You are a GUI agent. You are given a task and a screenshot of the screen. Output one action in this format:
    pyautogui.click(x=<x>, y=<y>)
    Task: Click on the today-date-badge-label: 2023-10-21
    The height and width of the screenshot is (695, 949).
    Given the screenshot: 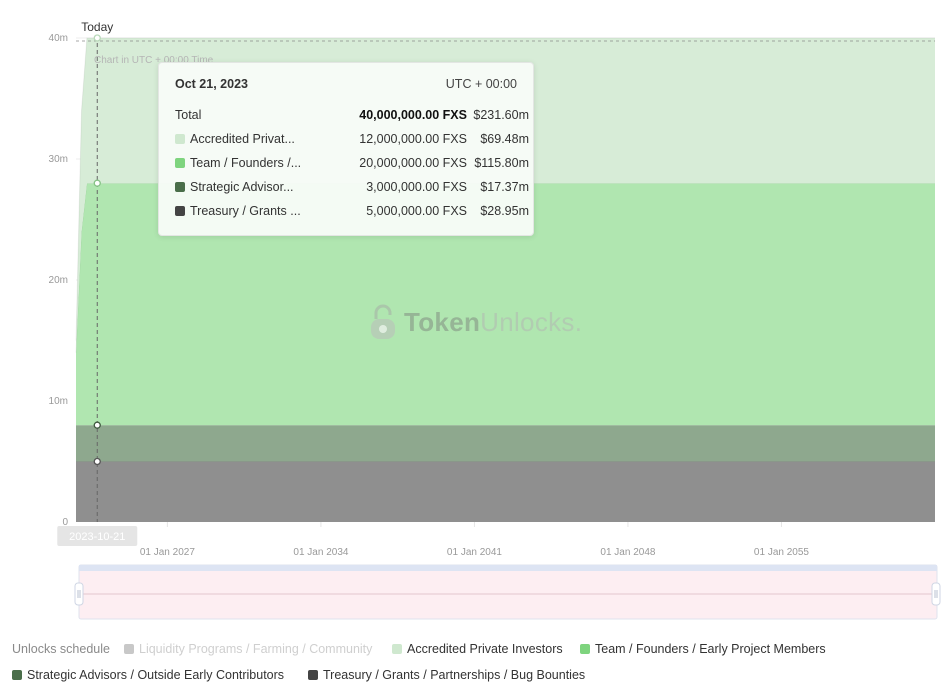 What is the action you would take?
    pyautogui.click(x=97, y=537)
    